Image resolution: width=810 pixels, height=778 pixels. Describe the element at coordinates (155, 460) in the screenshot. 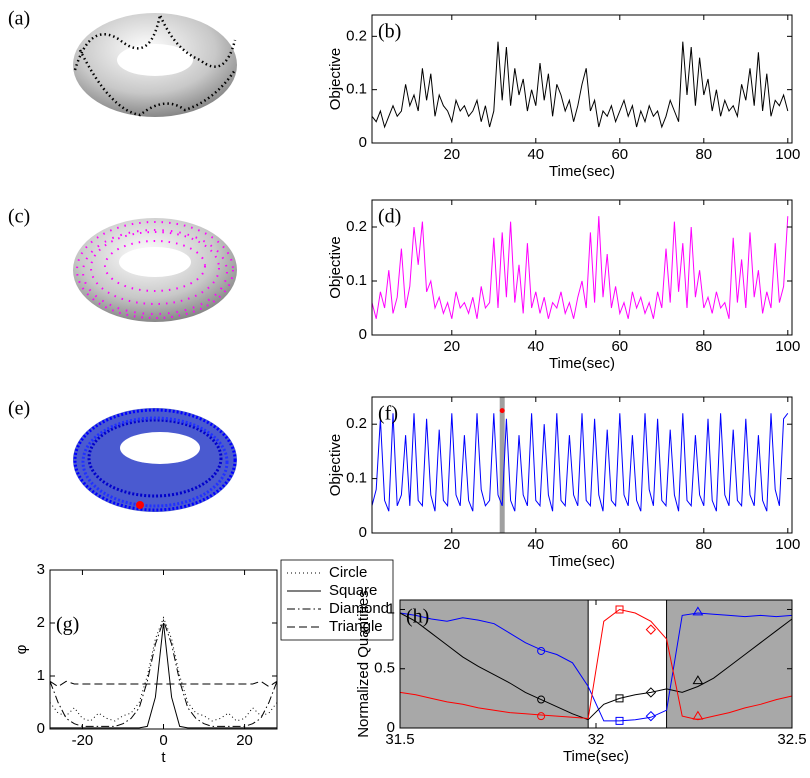

I see `torus-e` at that location.